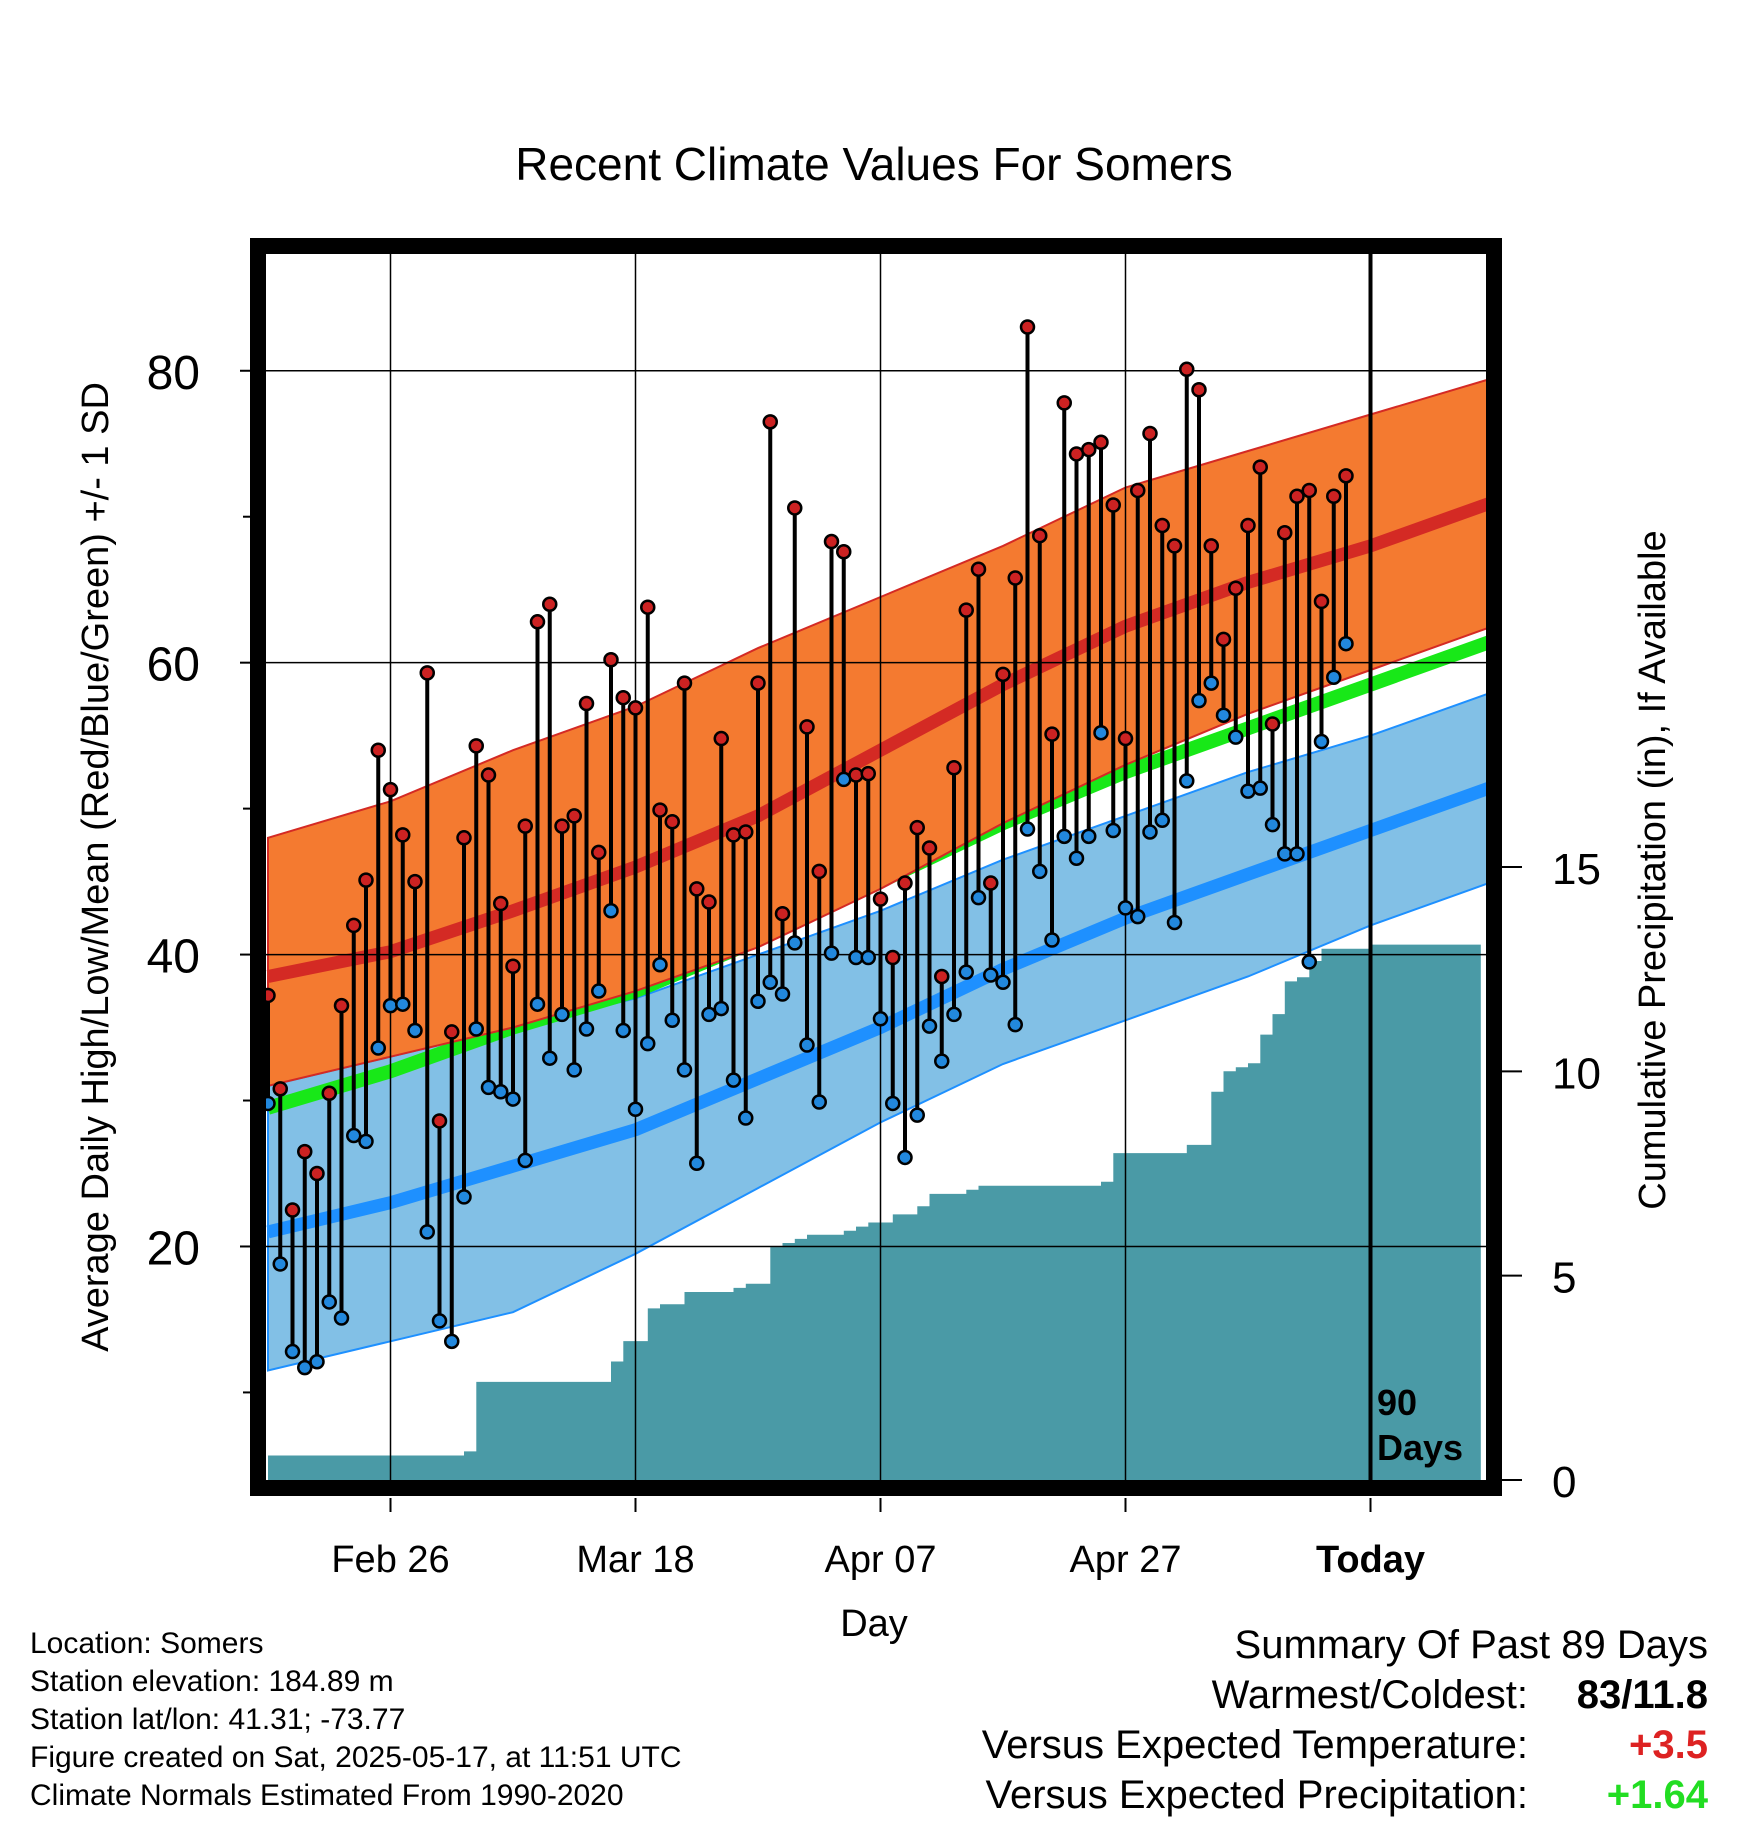 The image size is (1748, 1828). What do you see at coordinates (874, 164) in the screenshot?
I see `chart-title: Recent Climate Values For Somers` at bounding box center [874, 164].